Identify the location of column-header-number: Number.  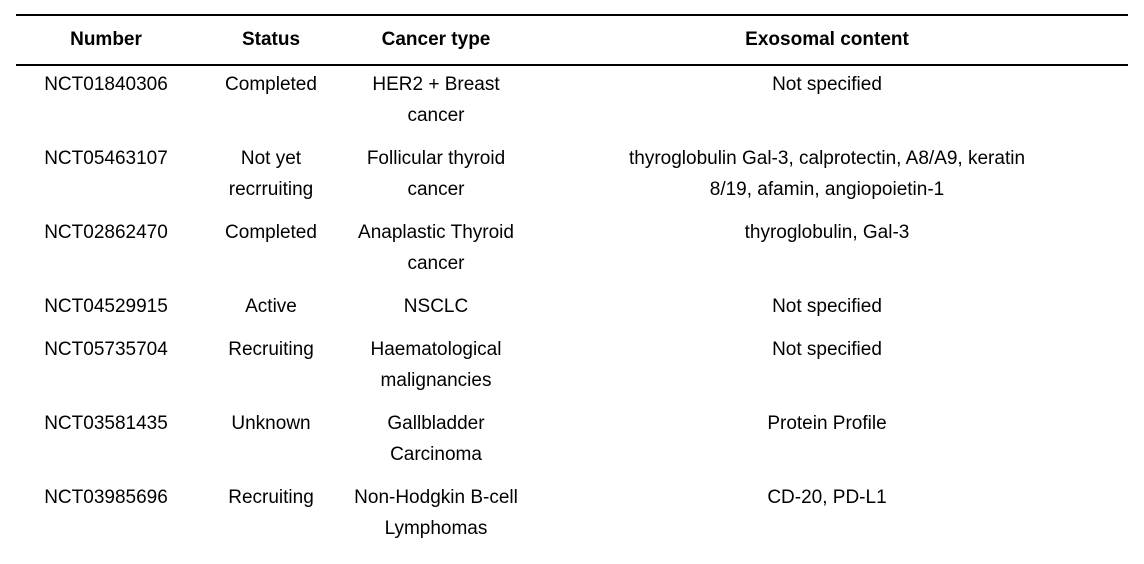
(106, 41).